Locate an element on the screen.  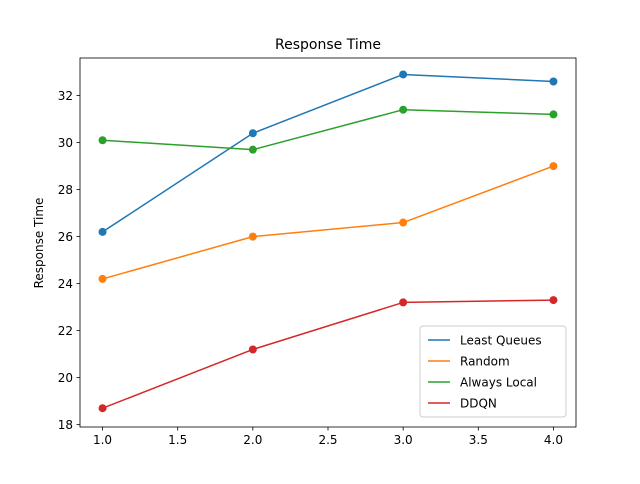
y-tick-label: 30 is located at coordinates (65, 143).